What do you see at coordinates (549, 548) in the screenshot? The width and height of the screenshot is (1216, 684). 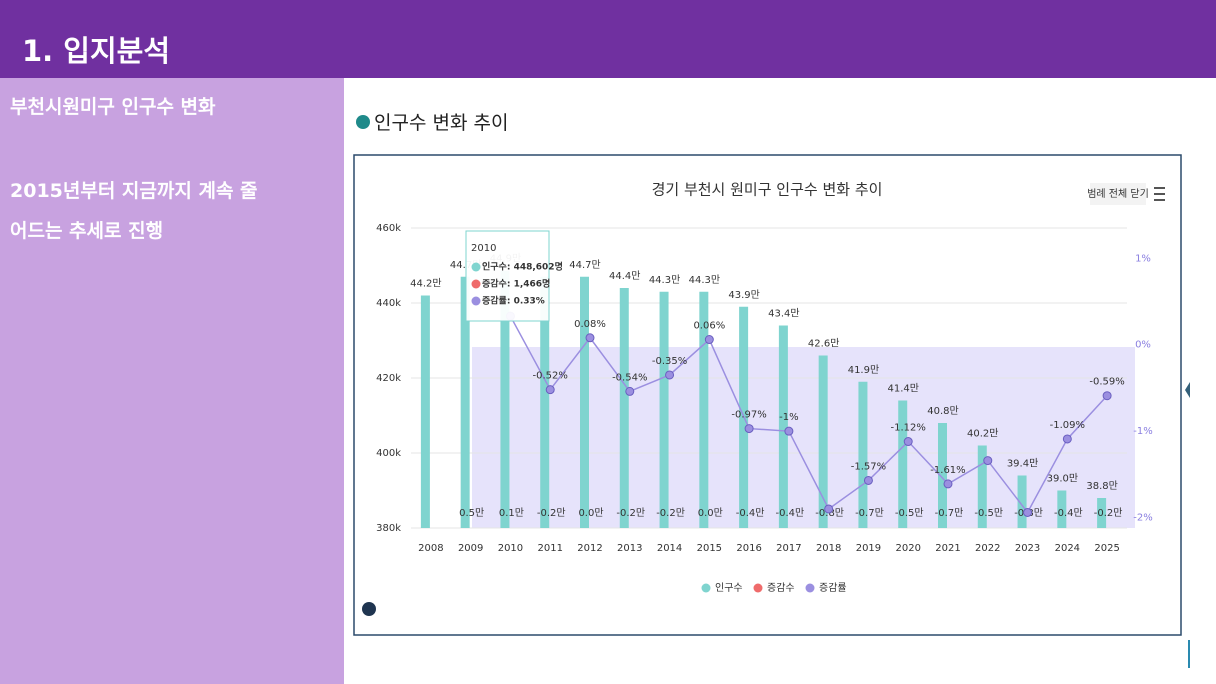 I see `x-tick-label: 2011` at bounding box center [549, 548].